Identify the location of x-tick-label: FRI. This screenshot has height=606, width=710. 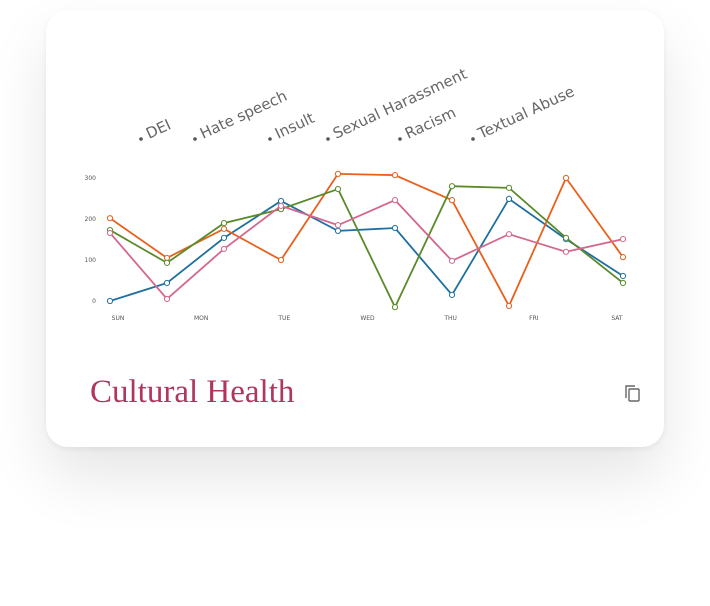
(534, 318).